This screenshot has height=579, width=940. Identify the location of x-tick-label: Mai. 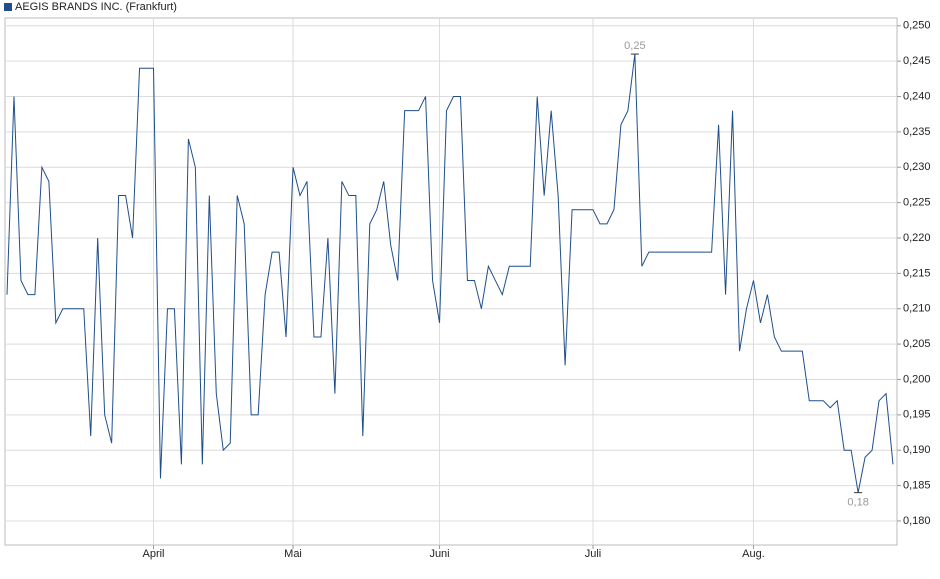
(293, 554).